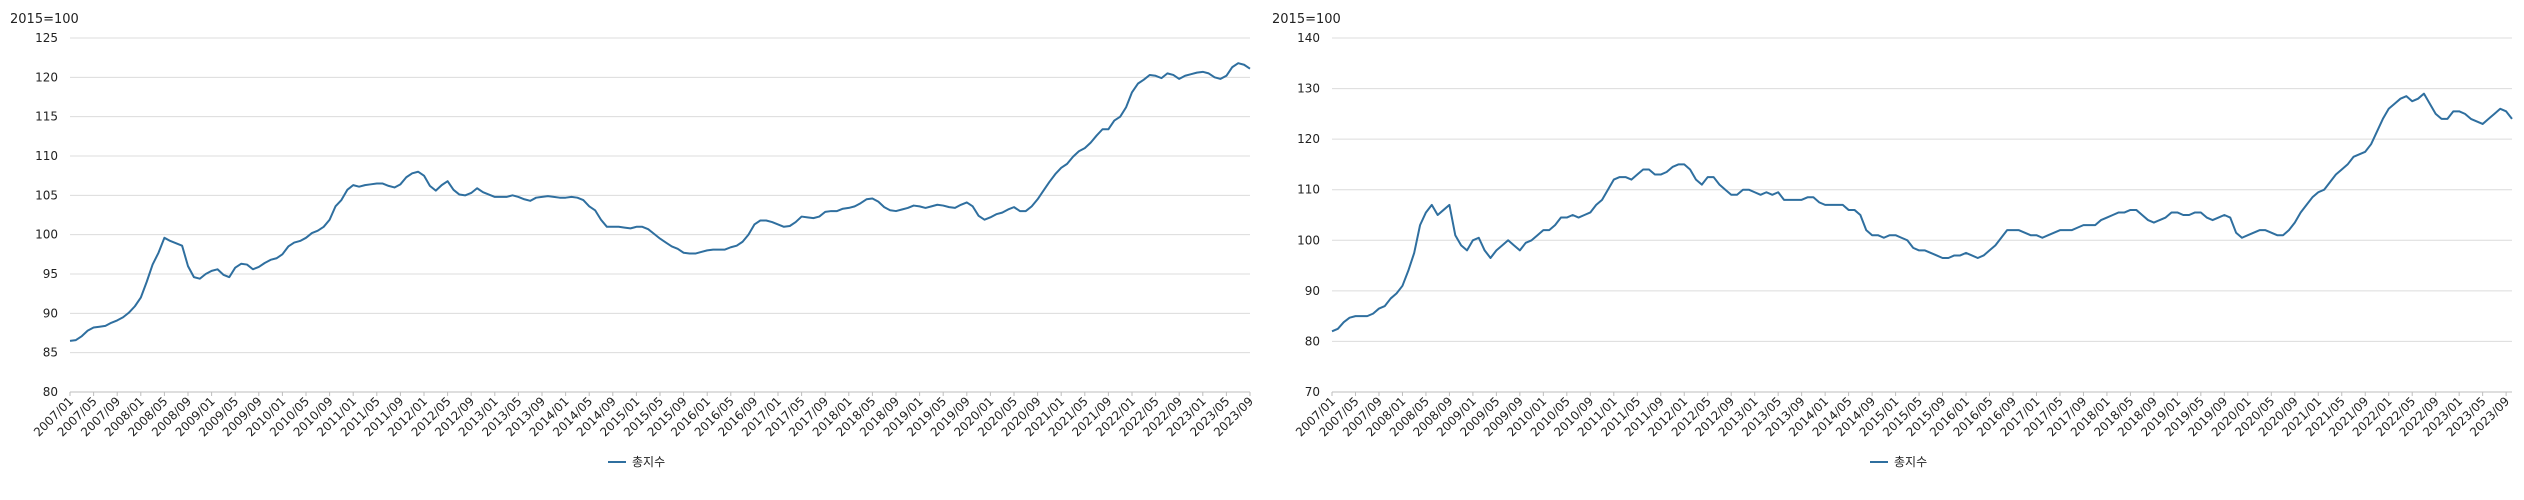 Image resolution: width=2524 pixels, height=500 pixels. I want to click on y-tick-label: 140, so click(1308, 38).